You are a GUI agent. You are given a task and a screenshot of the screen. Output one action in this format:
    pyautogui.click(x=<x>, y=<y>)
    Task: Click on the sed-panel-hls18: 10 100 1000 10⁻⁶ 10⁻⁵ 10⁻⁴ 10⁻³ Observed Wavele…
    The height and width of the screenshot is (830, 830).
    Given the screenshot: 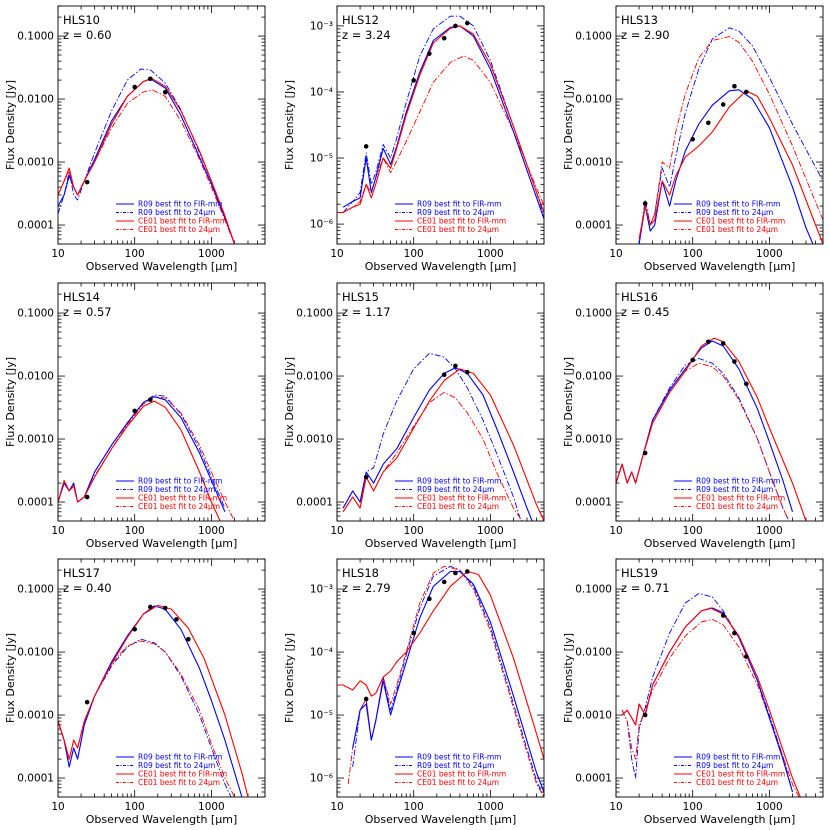 What is the action you would take?
    pyautogui.click(x=414, y=692)
    